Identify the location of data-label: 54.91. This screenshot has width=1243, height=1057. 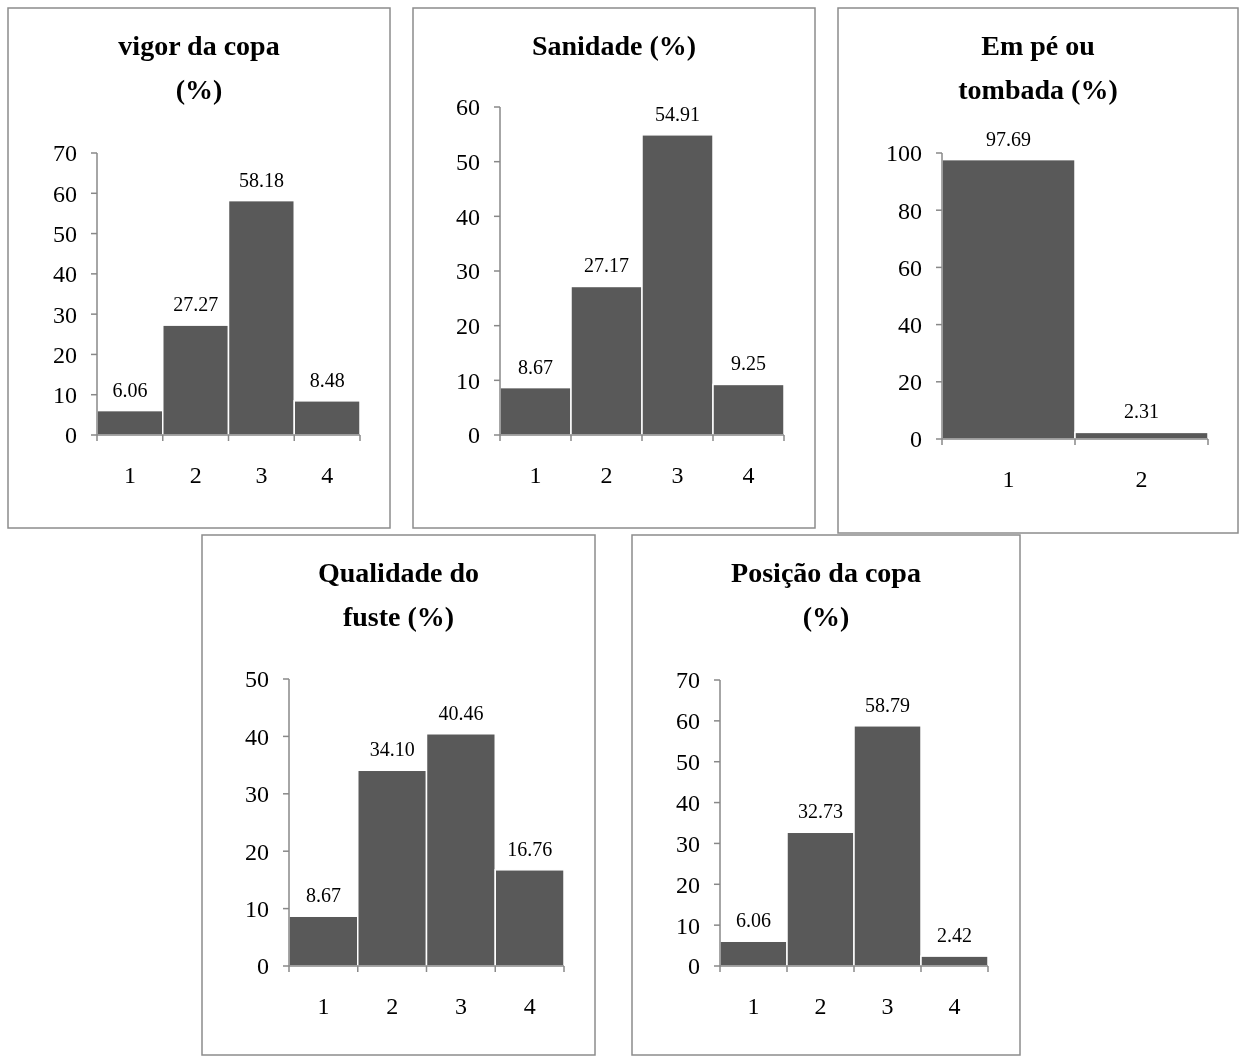
(677, 113).